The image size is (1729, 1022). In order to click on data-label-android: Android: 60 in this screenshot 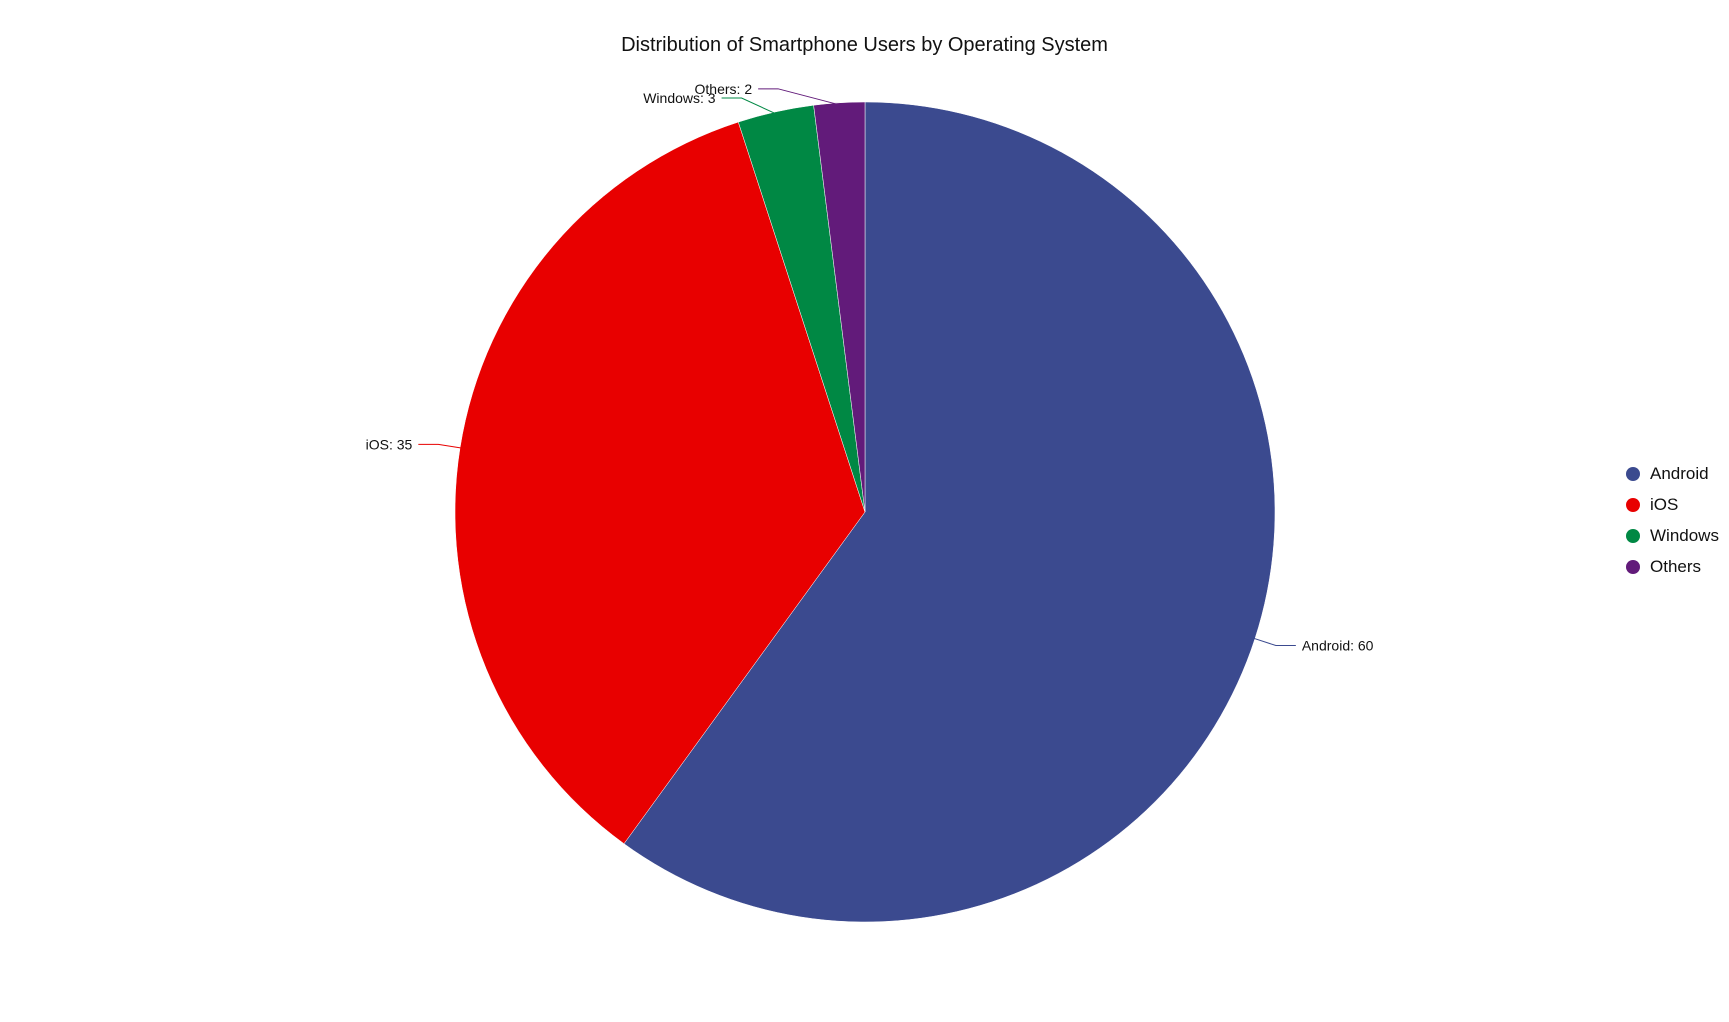, I will do `click(1338, 645)`.